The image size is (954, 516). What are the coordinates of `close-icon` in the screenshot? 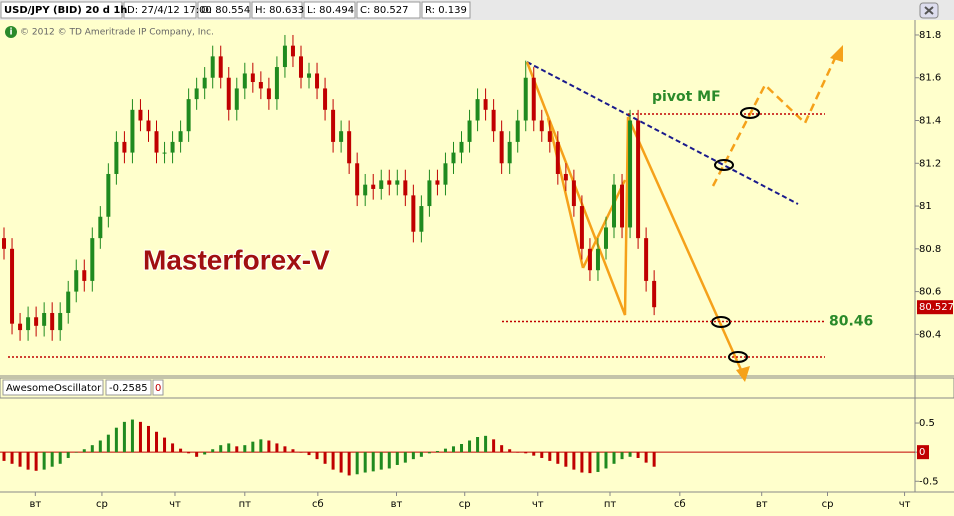 It's located at (929, 10).